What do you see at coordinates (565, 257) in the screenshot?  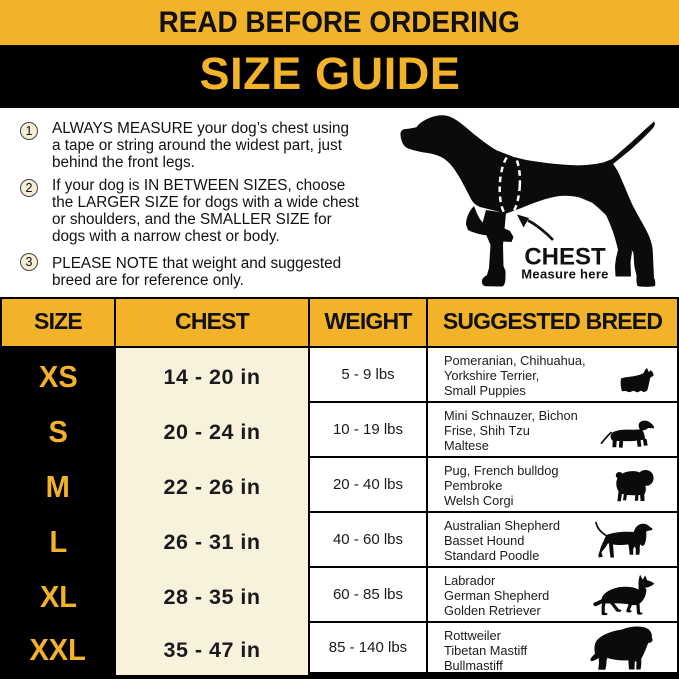 I see `svg-text: CHEST` at bounding box center [565, 257].